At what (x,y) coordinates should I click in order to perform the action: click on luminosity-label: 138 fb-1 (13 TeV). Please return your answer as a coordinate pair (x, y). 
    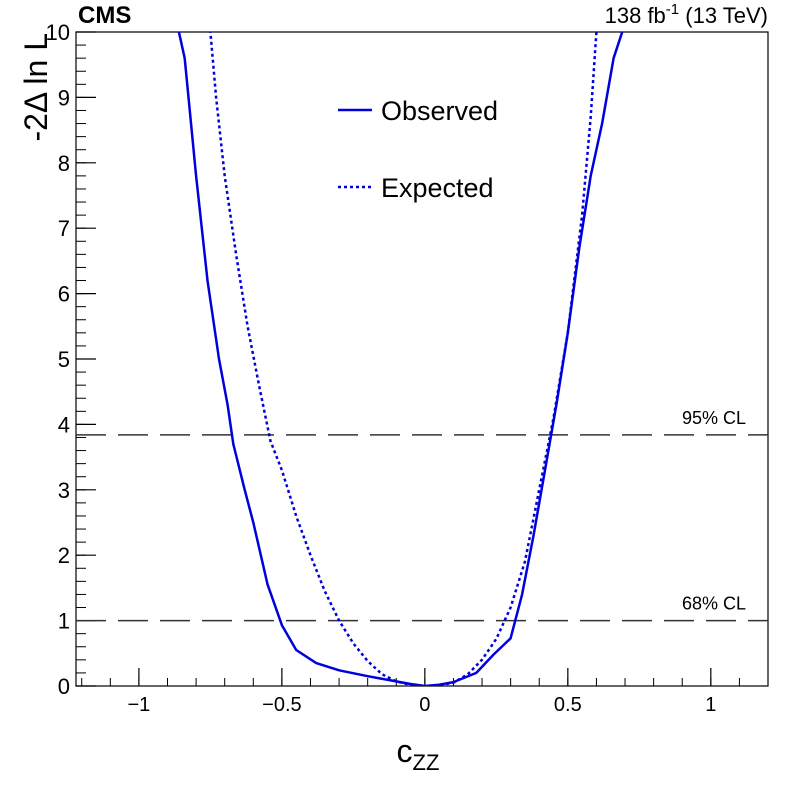
    Looking at the image, I should click on (686, 14).